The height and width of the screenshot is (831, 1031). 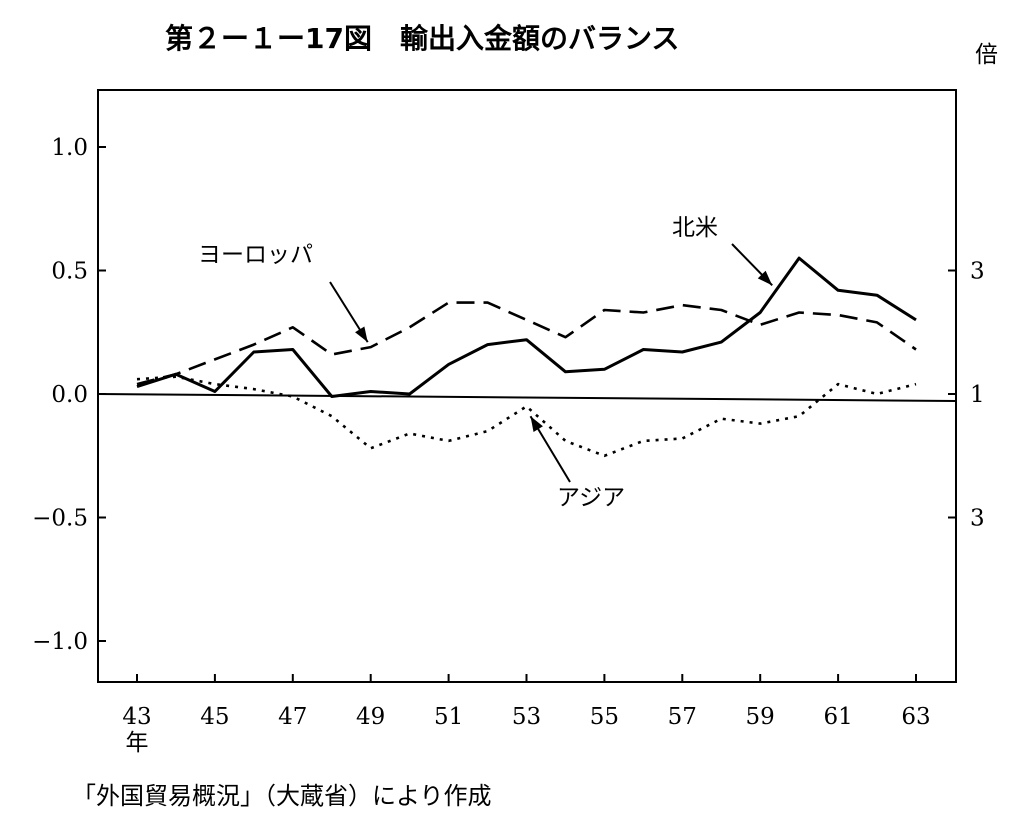 I want to click on series-line-dashed, so click(x=526, y=343).